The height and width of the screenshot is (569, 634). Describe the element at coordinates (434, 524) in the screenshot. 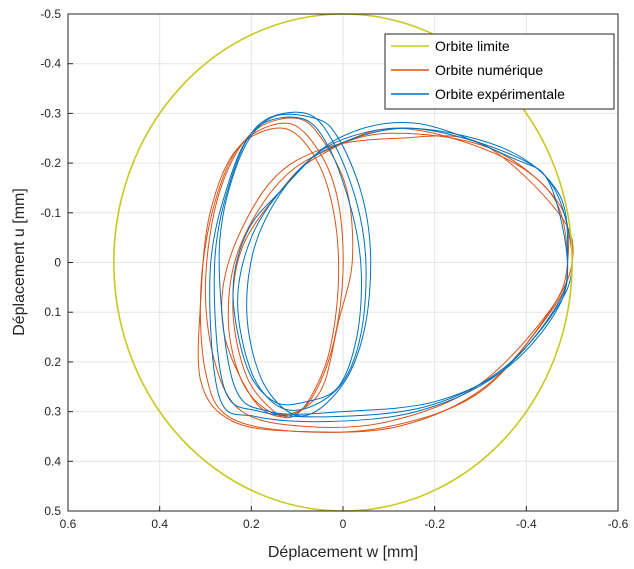

I see `x-tick-label: -0.2` at that location.